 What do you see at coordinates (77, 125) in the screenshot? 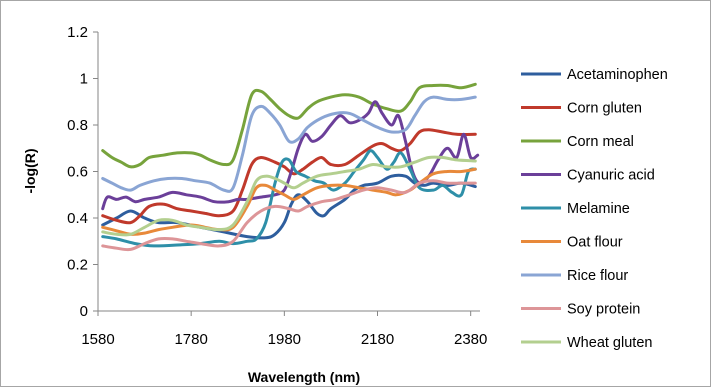
I see `y-tick-label: 0.8` at bounding box center [77, 125].